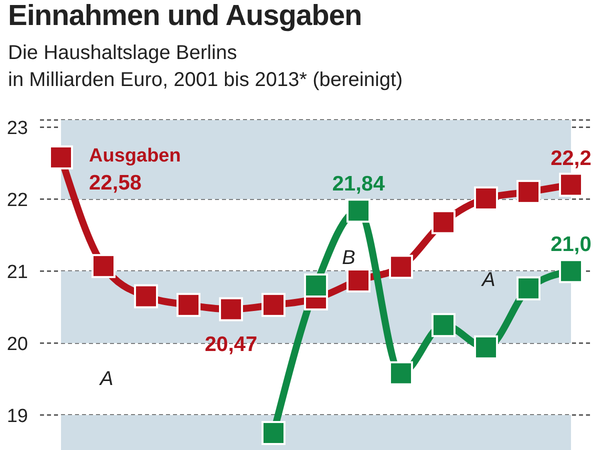 Image resolution: width=600 pixels, height=450 pixels. What do you see at coordinates (115, 182) in the screenshot?
I see `data-label: 22,58` at bounding box center [115, 182].